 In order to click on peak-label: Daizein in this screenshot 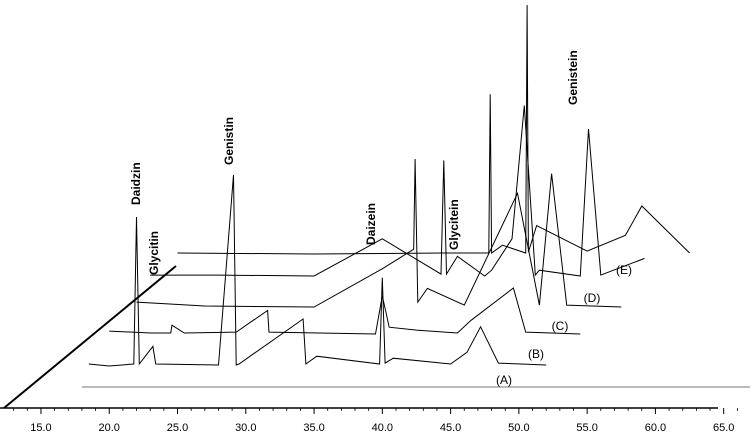, I will do `click(371, 224)`.